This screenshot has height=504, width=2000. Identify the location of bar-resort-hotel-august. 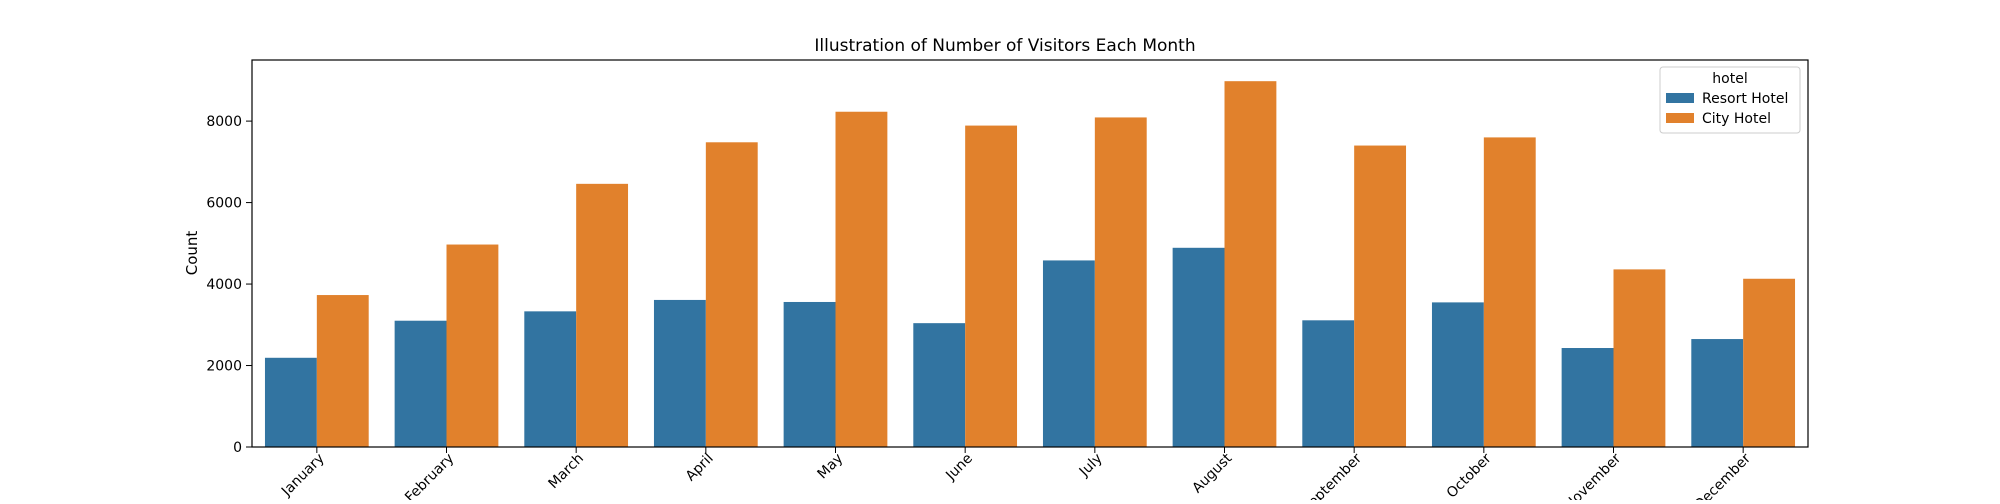
(1198, 347).